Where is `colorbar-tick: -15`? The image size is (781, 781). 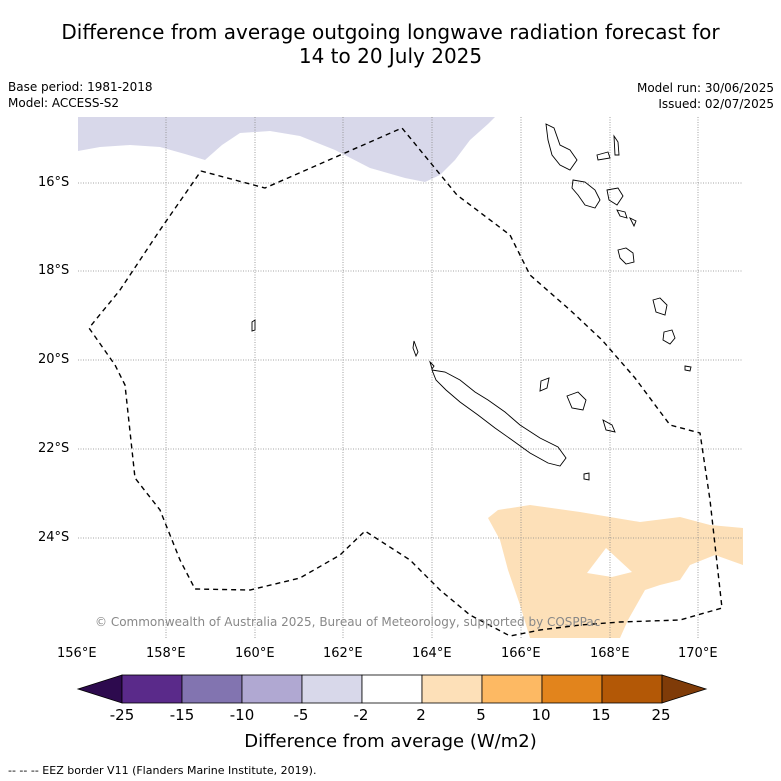
colorbar-tick: -15 is located at coordinates (182, 715).